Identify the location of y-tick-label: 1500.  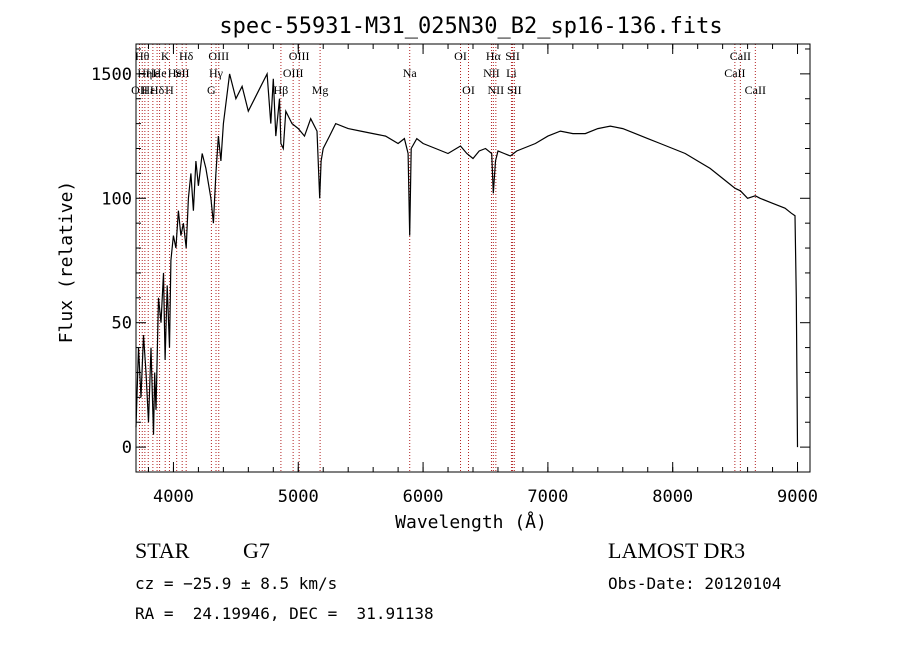
(111, 75).